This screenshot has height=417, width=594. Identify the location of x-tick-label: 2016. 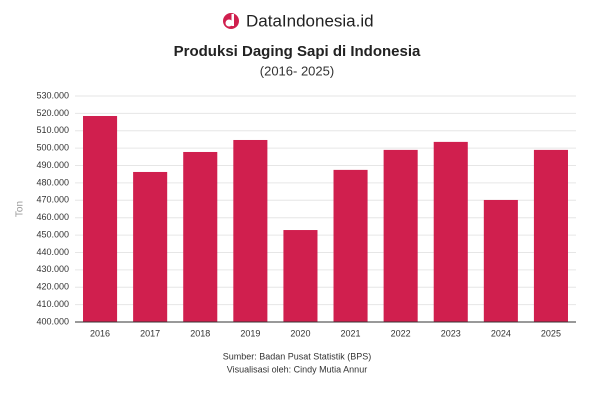
(100, 333).